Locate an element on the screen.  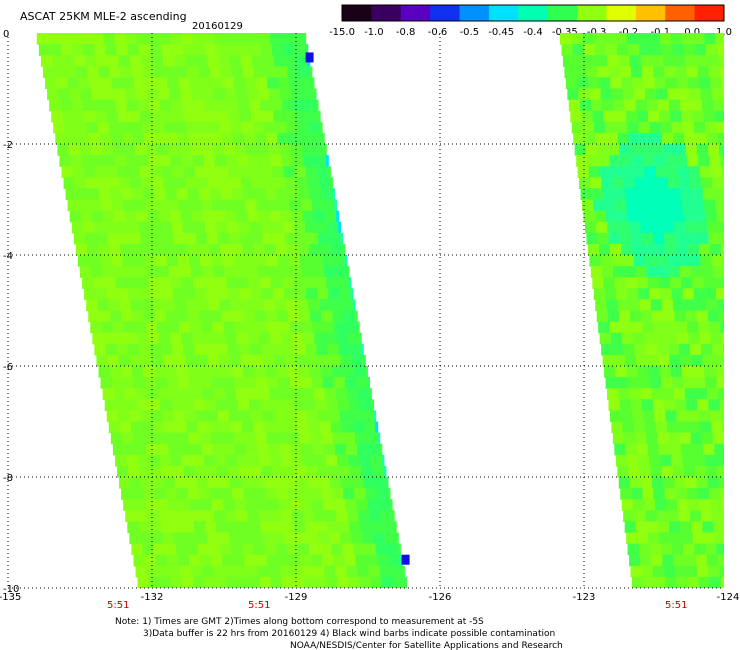
colorbar-segment is located at coordinates (445, 13).